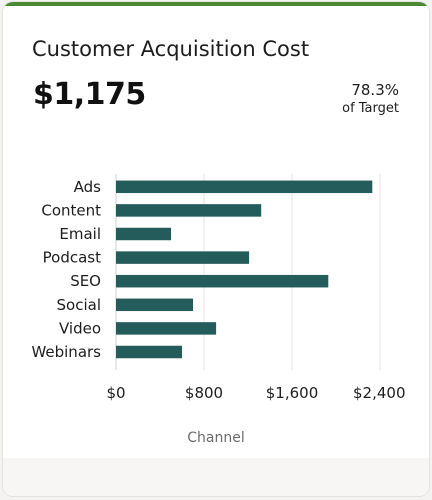  What do you see at coordinates (375, 90) in the screenshot?
I see `target-percentage: 78.3%` at bounding box center [375, 90].